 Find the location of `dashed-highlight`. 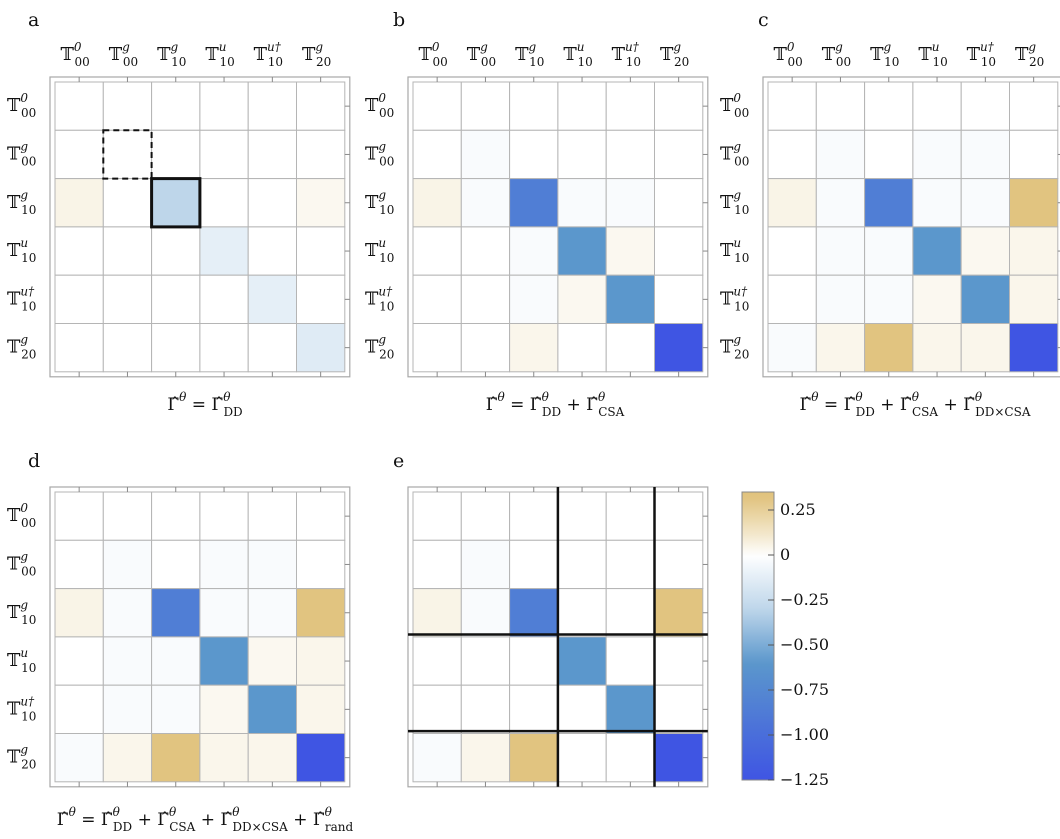

dashed-highlight is located at coordinates (127, 154).